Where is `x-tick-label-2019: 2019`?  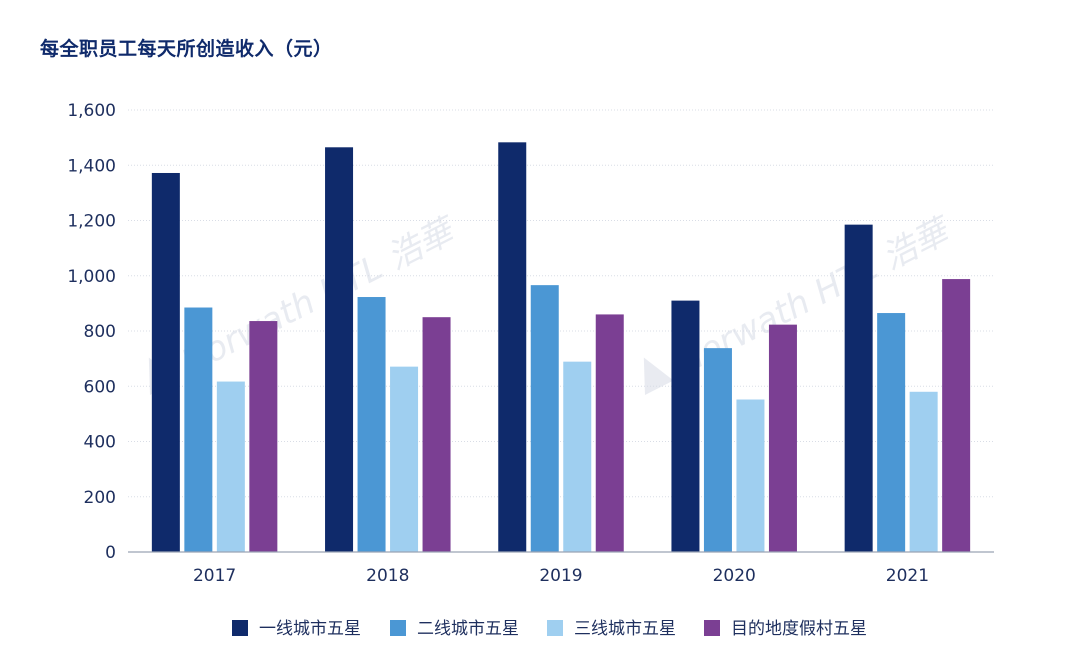
x-tick-label-2019: 2019 is located at coordinates (560, 576).